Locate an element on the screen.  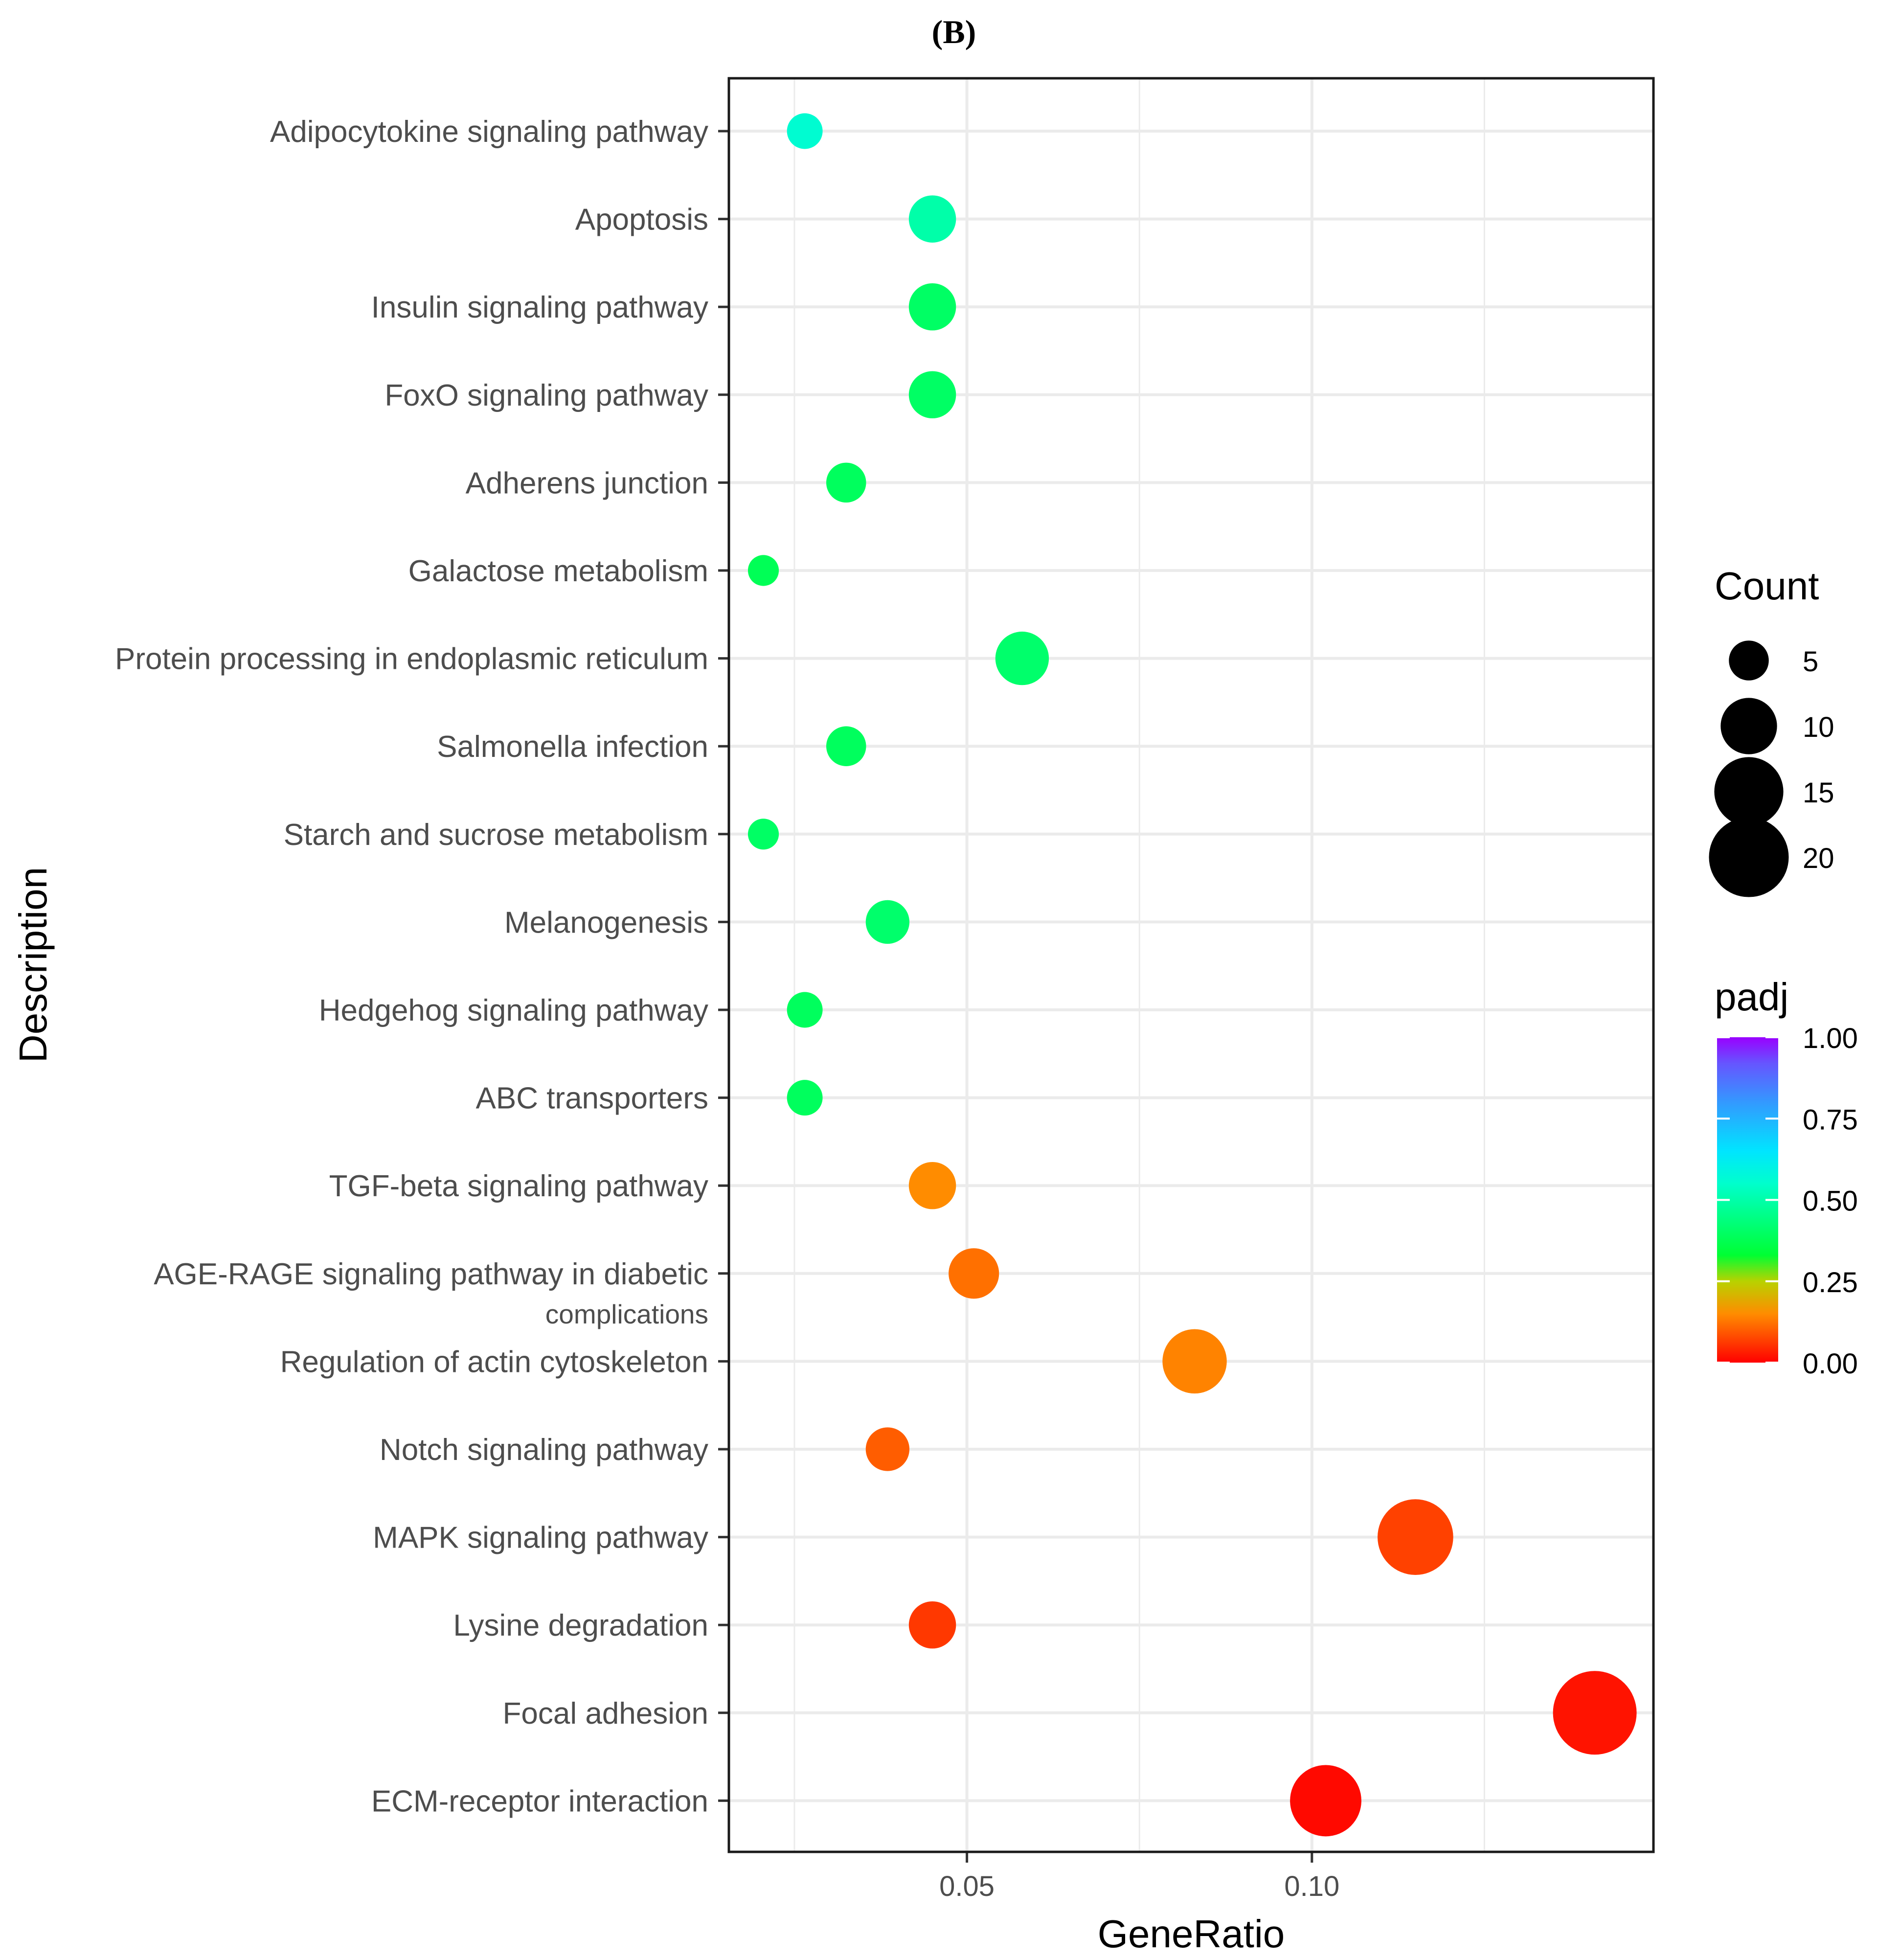
count-legend-title: Count is located at coordinates (1767, 586).